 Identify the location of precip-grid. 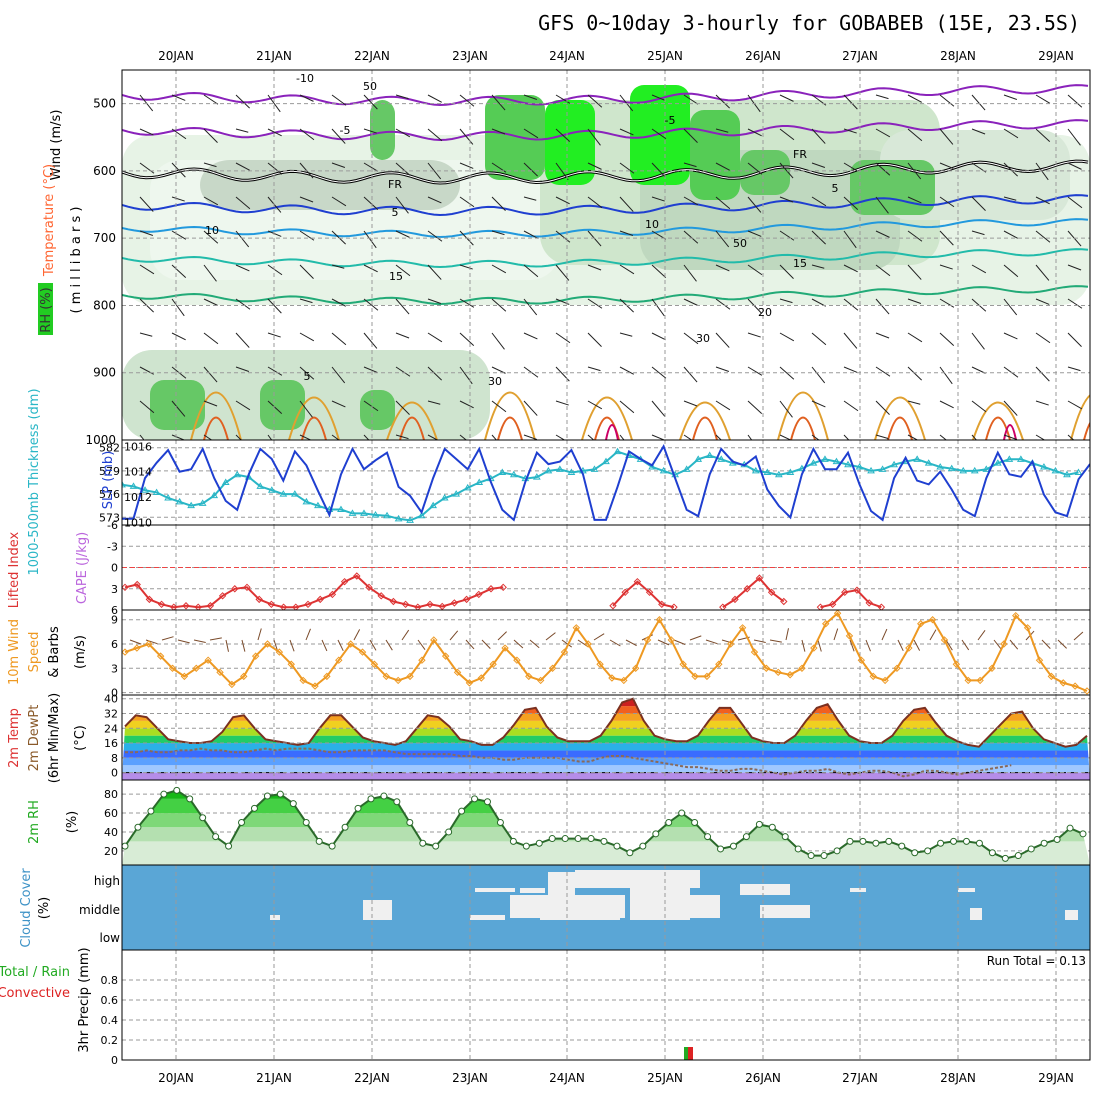
(606, 1005).